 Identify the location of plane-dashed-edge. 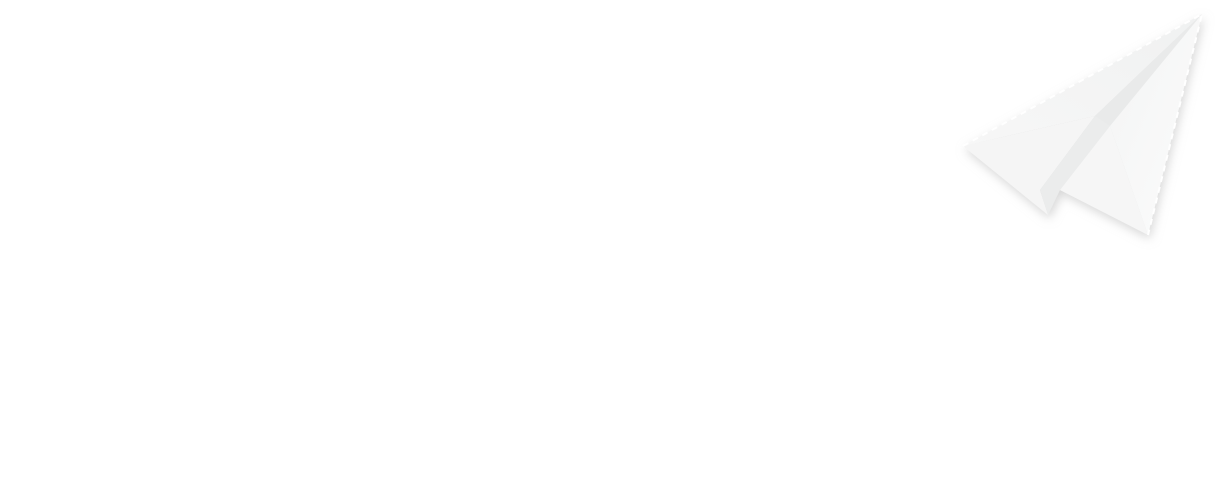
(1083, 124).